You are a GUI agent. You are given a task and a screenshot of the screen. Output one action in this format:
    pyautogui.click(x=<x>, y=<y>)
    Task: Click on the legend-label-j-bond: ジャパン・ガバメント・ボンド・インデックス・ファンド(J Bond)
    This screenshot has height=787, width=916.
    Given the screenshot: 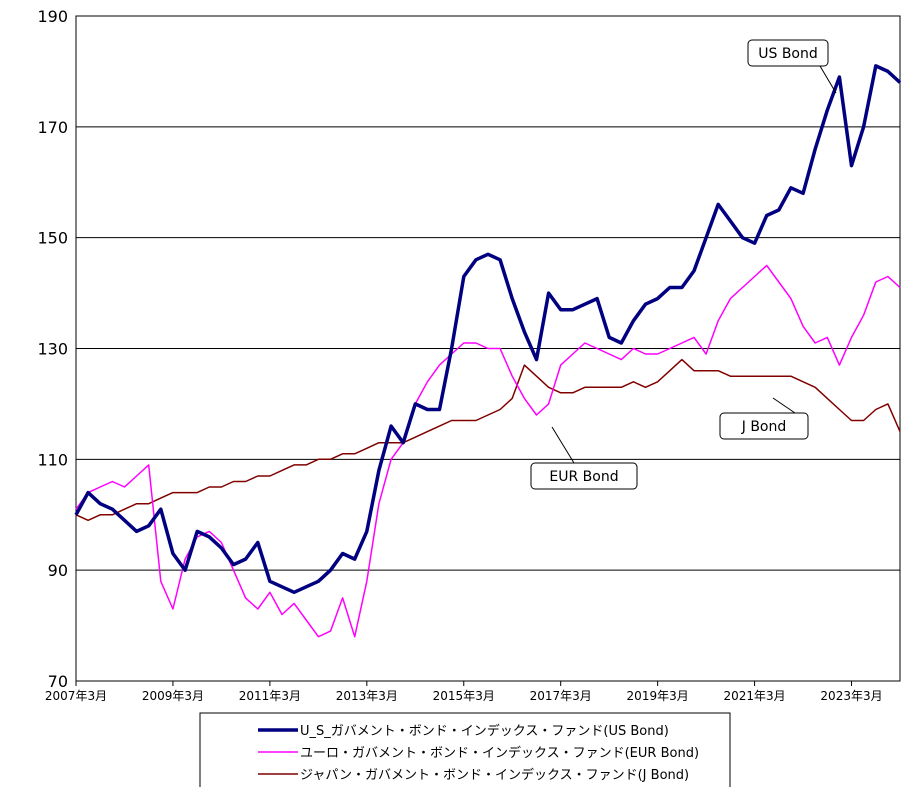 What is the action you would take?
    pyautogui.click(x=494, y=775)
    